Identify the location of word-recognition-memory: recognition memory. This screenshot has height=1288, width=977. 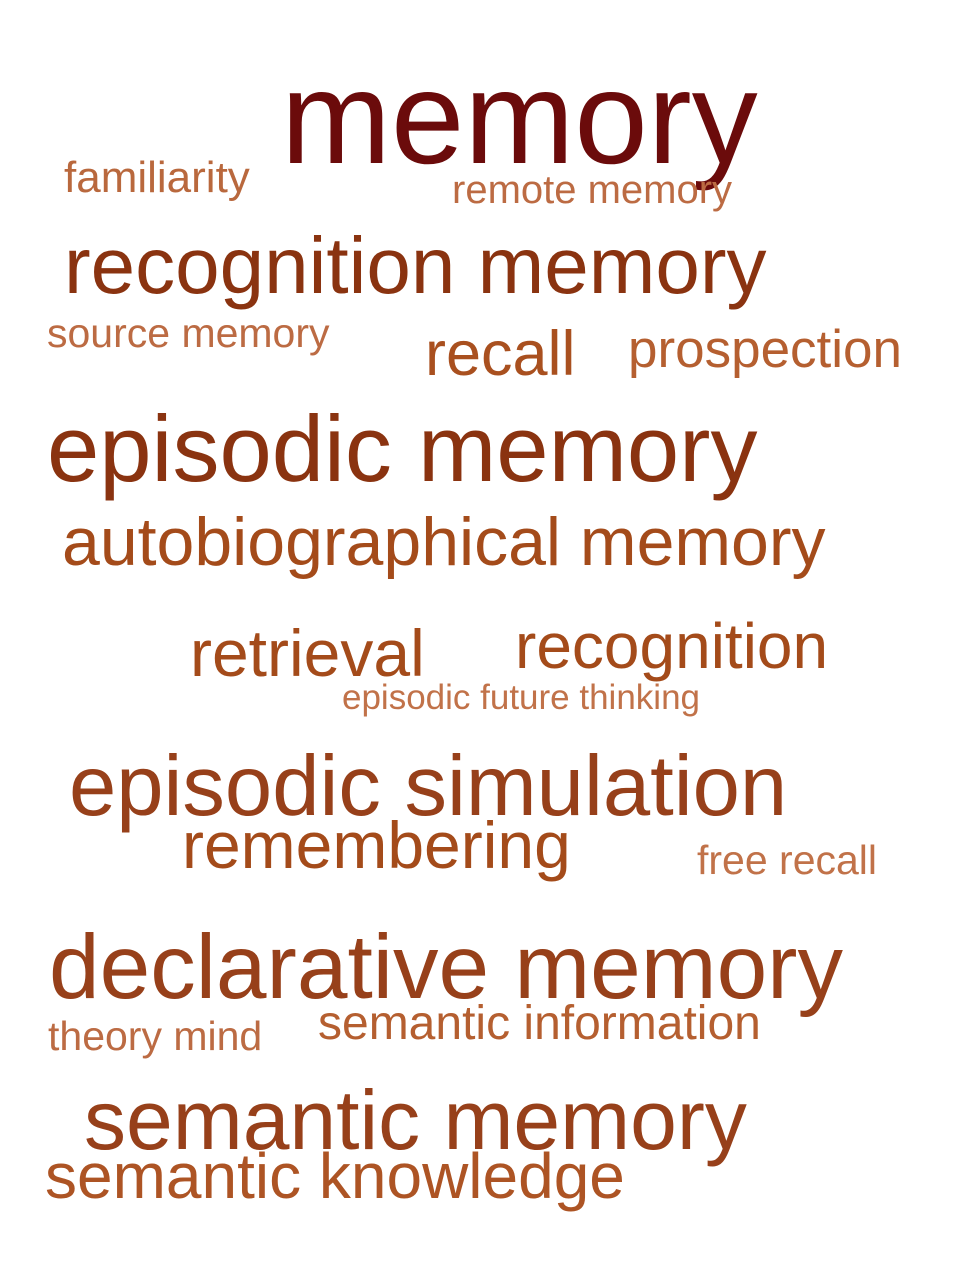
(415, 265).